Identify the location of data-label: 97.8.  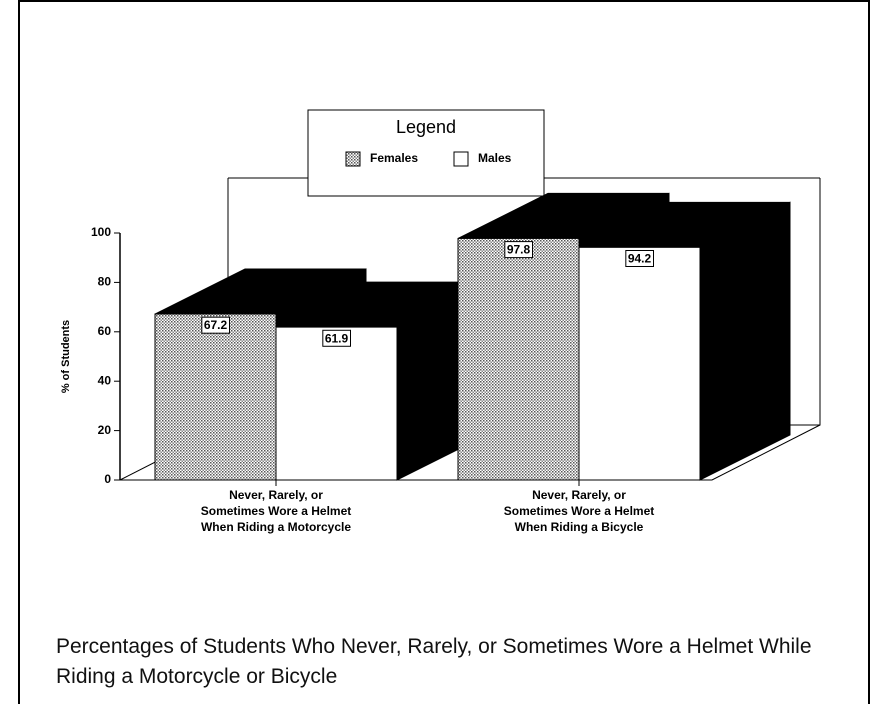
(519, 250).